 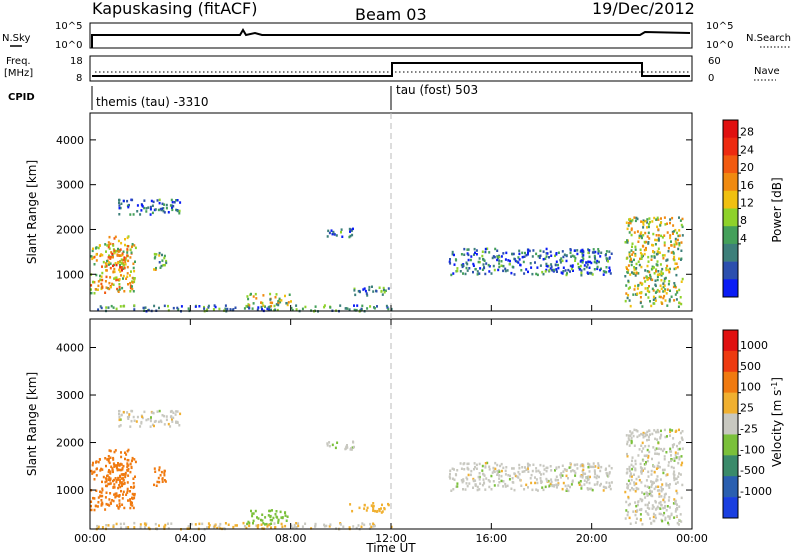 What do you see at coordinates (752, 470) in the screenshot?
I see `colorbar-tick-label: -500` at bounding box center [752, 470].